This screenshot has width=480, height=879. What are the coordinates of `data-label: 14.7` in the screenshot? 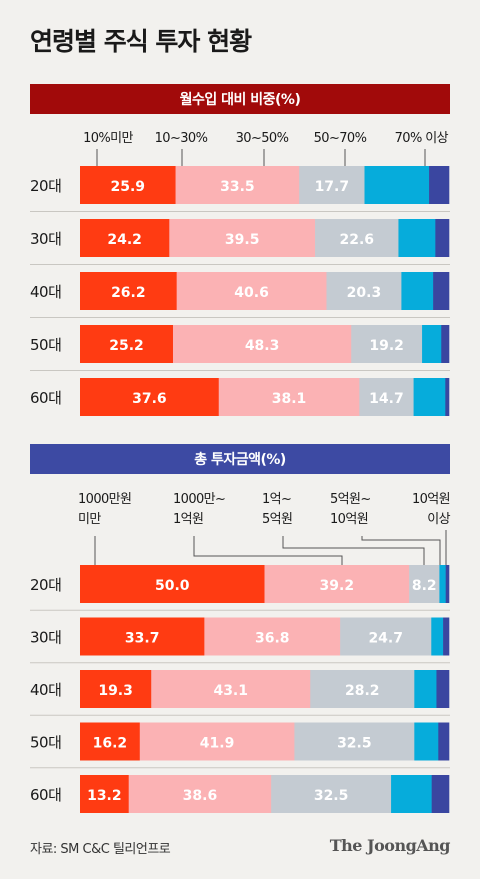 It's located at (386, 399).